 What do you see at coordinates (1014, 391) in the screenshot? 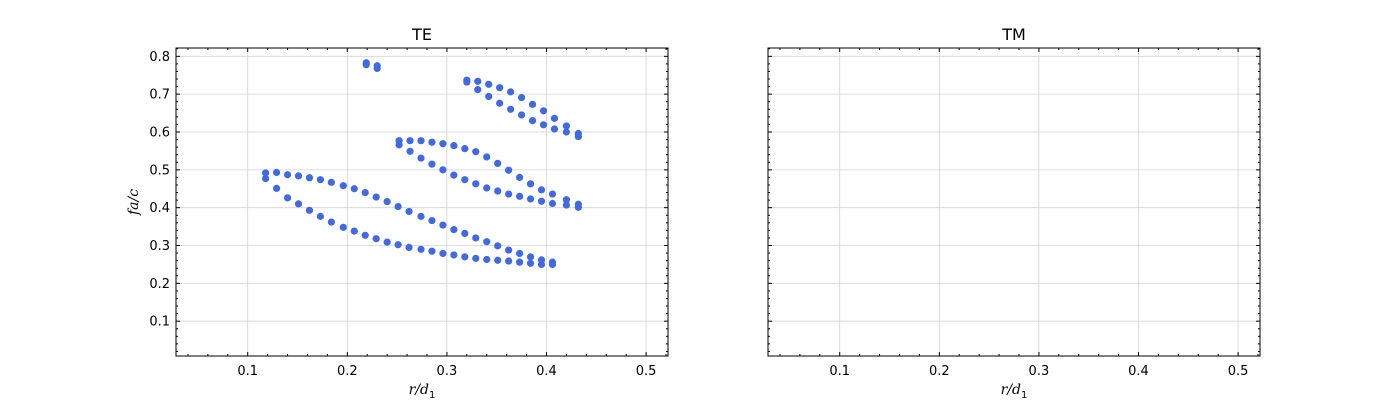
I see `tm-x-axis-label: r/d1` at bounding box center [1014, 391].